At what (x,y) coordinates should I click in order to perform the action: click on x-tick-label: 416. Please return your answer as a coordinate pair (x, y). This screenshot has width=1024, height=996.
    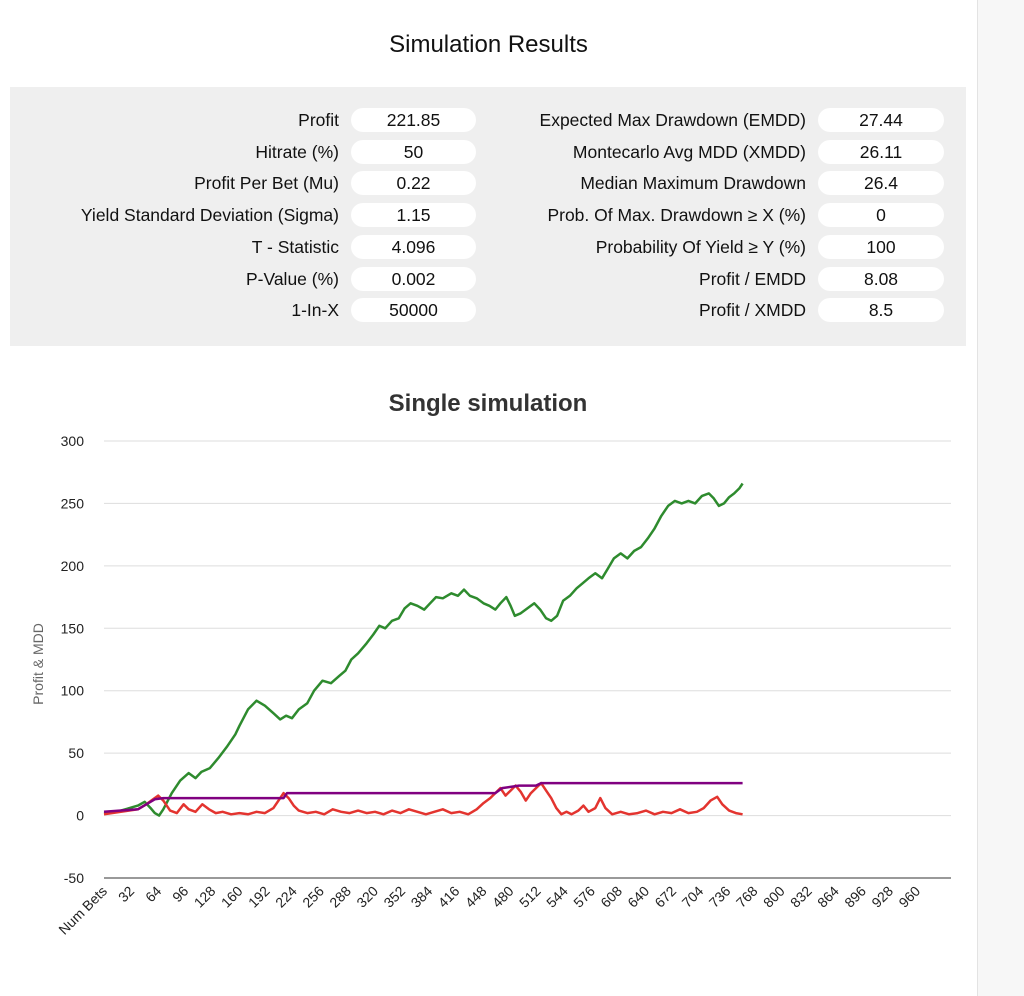
    Looking at the image, I should click on (449, 897).